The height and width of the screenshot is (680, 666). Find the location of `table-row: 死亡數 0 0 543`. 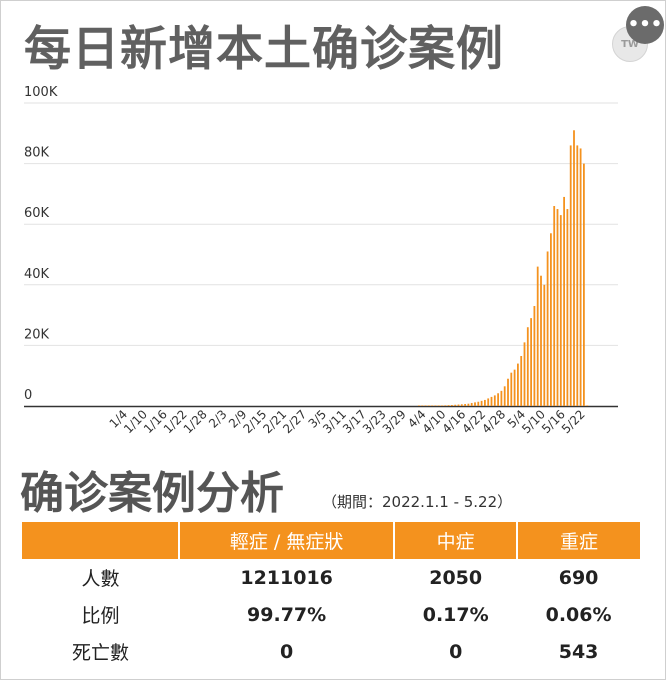

table-row: 死亡數 0 0 543 is located at coordinates (331, 651).